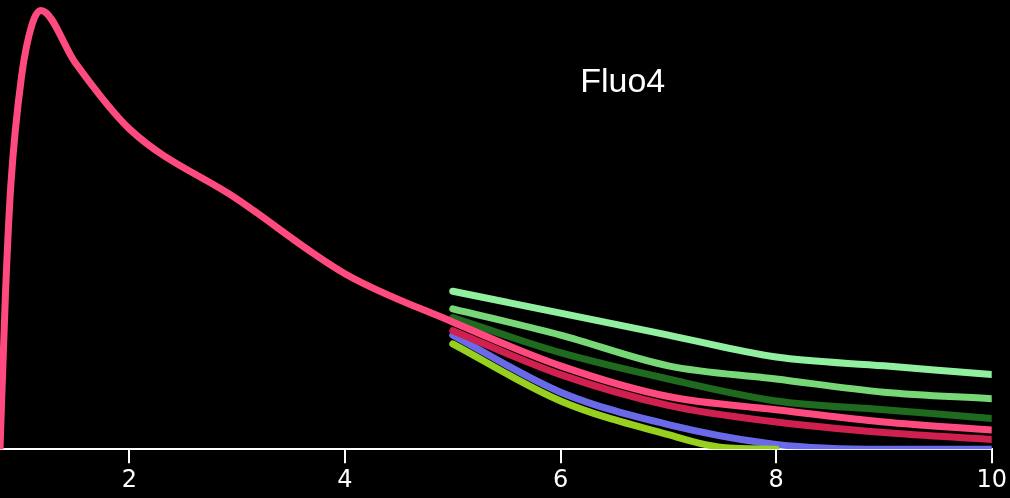  Describe the element at coordinates (560, 478) in the screenshot. I see `x-tick-label: 6` at that location.